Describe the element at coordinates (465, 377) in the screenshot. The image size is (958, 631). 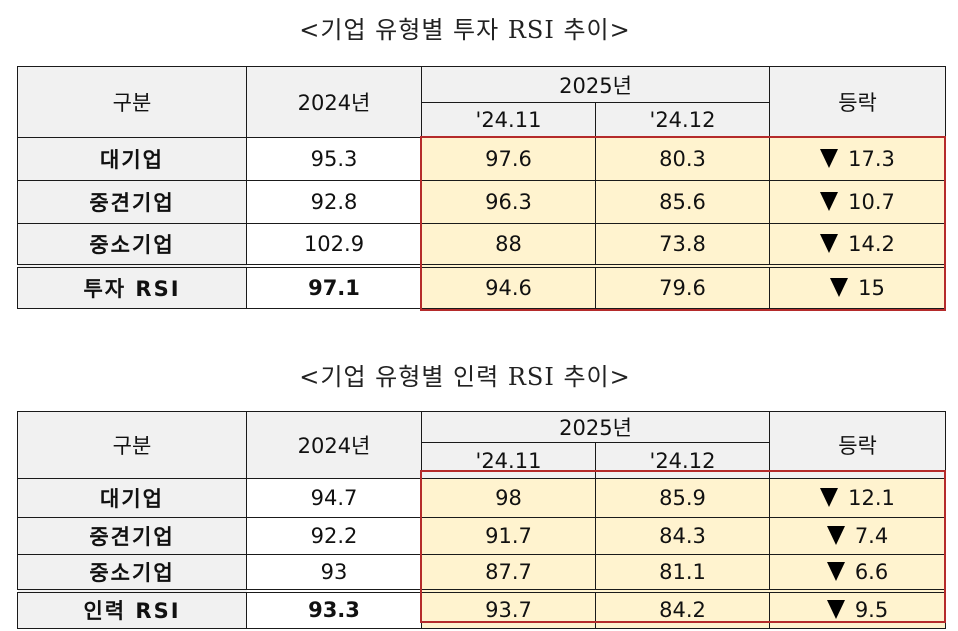
I see `workforce-rsi-table-title: <기업 유형별 인력 RSI 추이>` at that location.